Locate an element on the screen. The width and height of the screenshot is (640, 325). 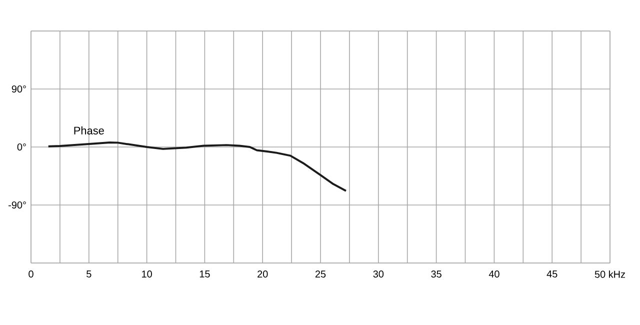
x-tick-label: 20 is located at coordinates (263, 274).